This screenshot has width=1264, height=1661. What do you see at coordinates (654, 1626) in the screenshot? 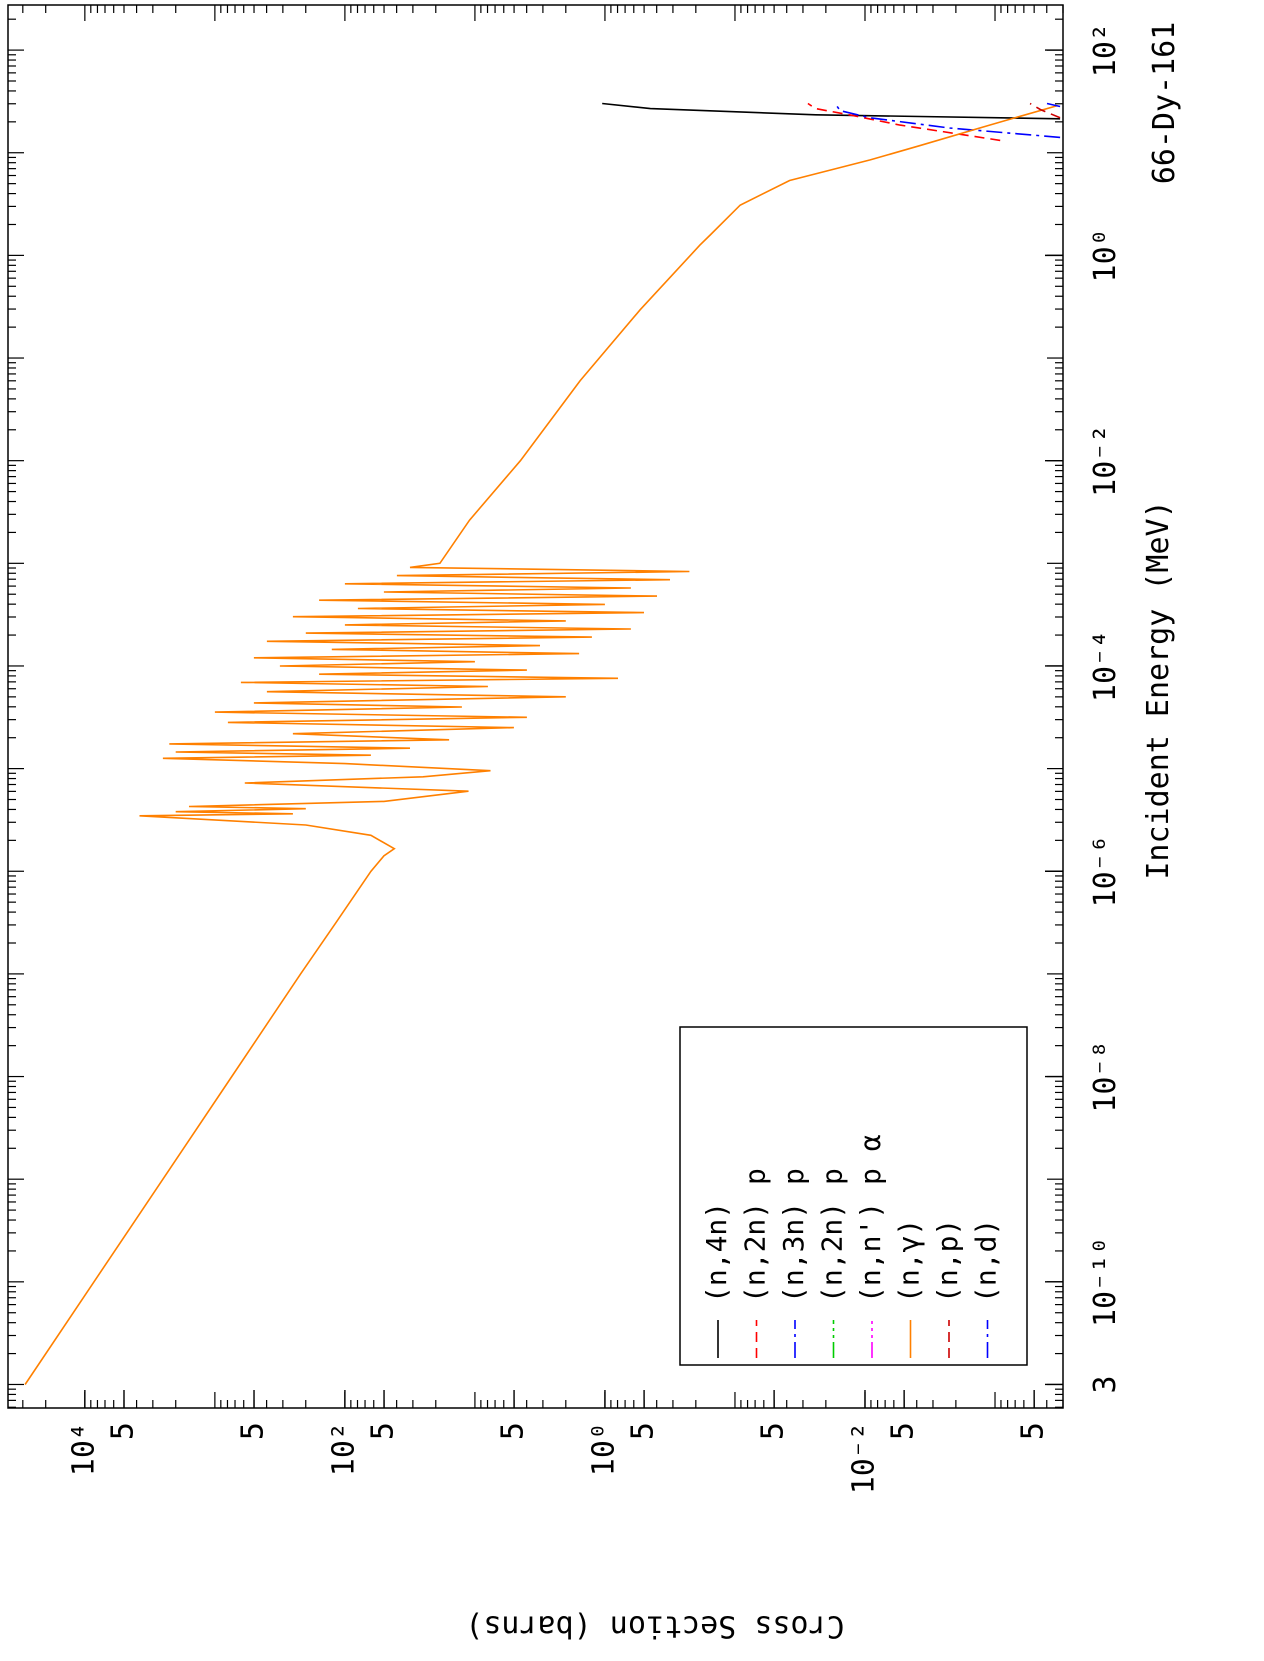
I see `y-axis-label: Cross Section (barns)` at bounding box center [654, 1626].